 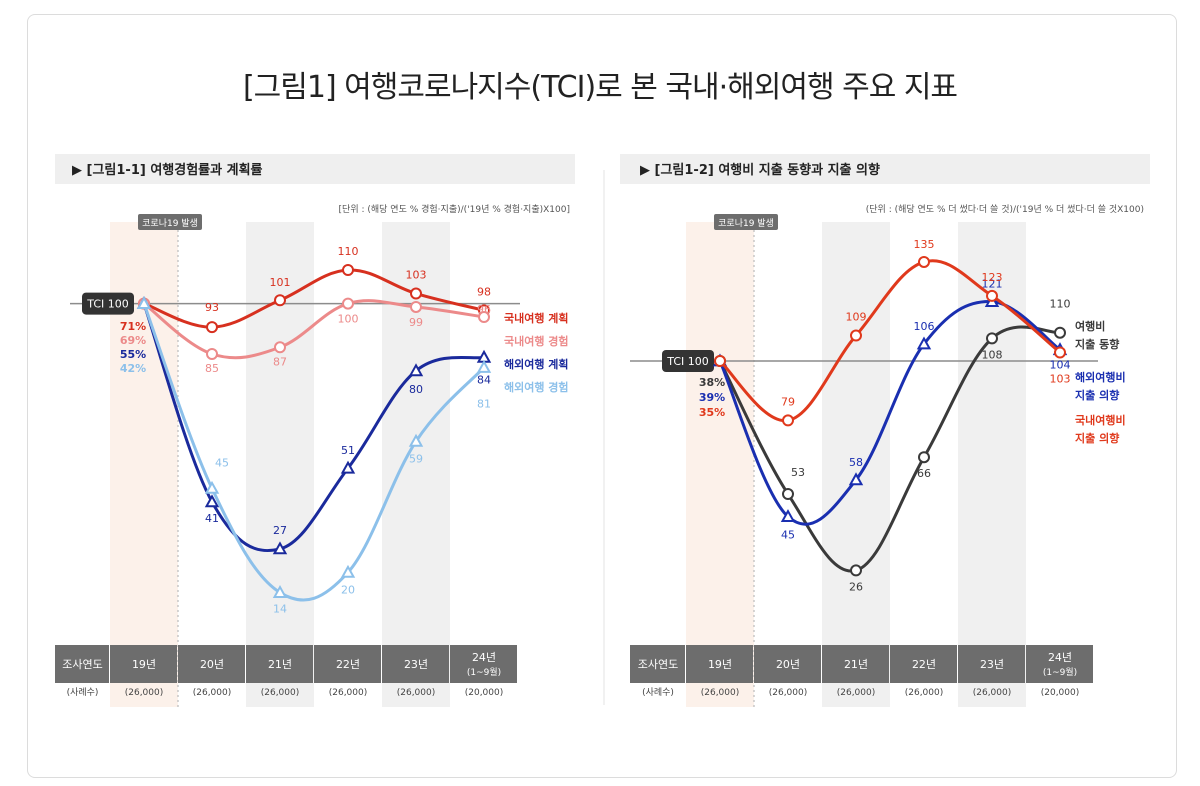 I want to click on legend-entry: 해외여행비, so click(x=1100, y=377).